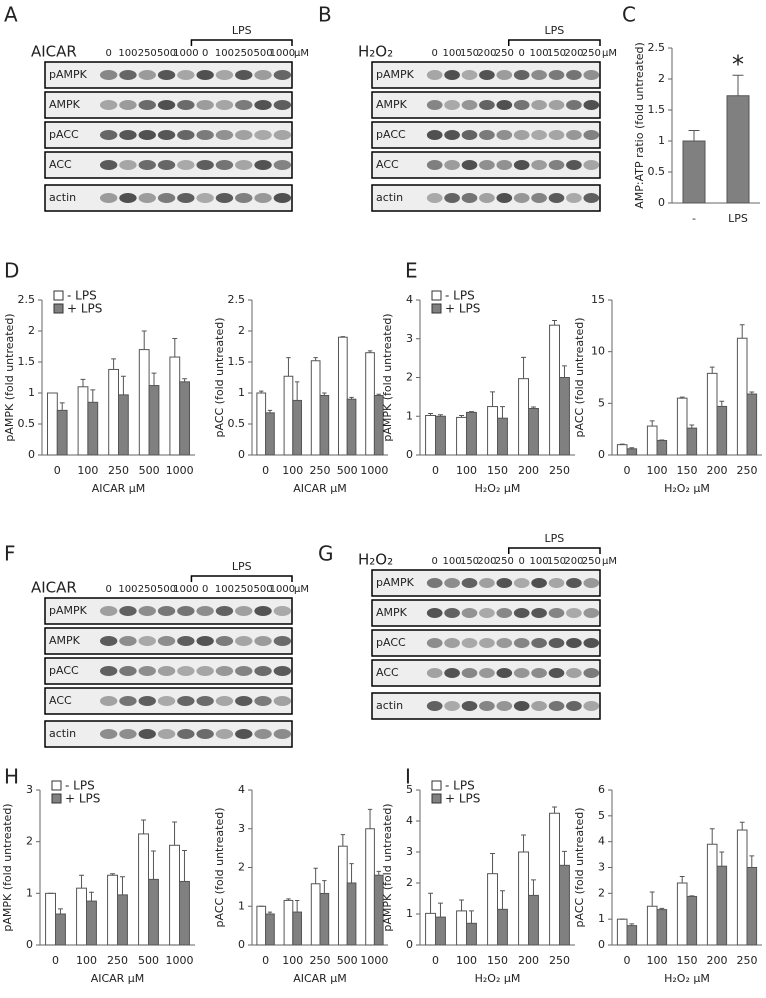 Image resolution: width=766 pixels, height=998 pixels. What do you see at coordinates (528, 470) in the screenshot?
I see `x-tick-label: 200` at bounding box center [528, 470].